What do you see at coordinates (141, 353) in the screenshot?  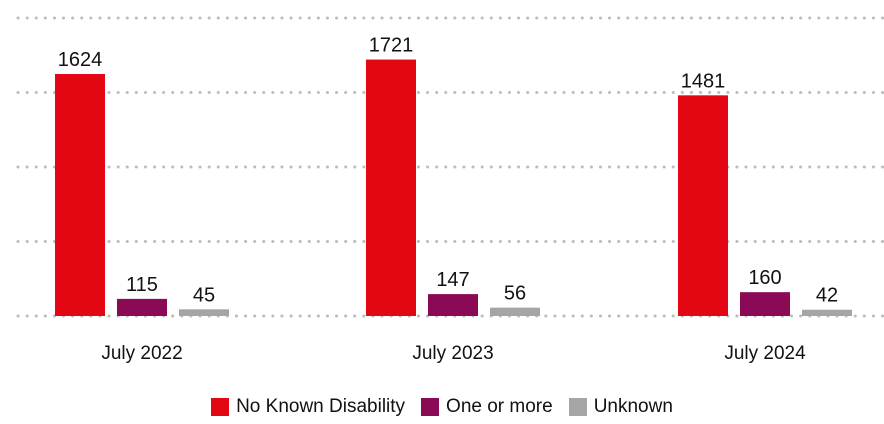 I see `category-label: July 2022` at bounding box center [141, 353].